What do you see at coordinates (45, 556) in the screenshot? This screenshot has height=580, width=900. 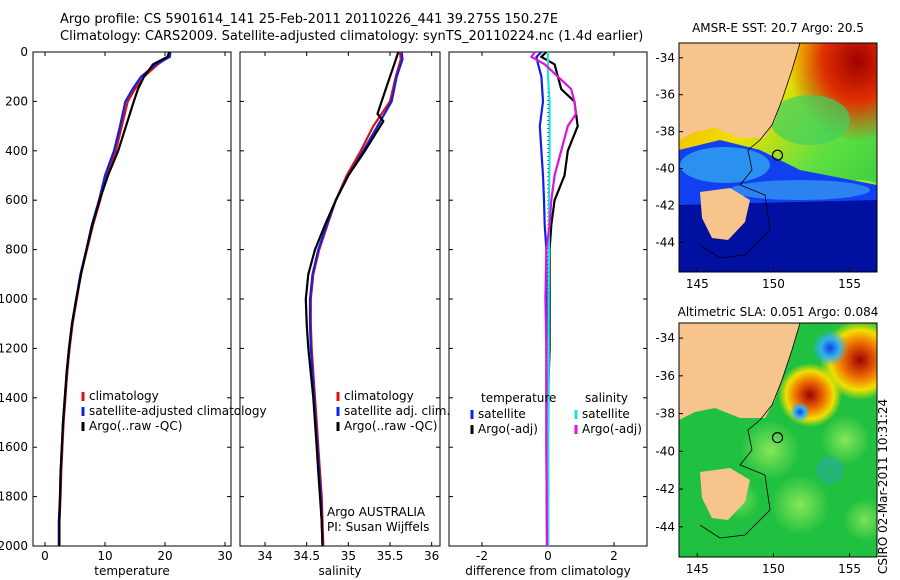 I see `temperature-xtick-label: 0` at bounding box center [45, 556].